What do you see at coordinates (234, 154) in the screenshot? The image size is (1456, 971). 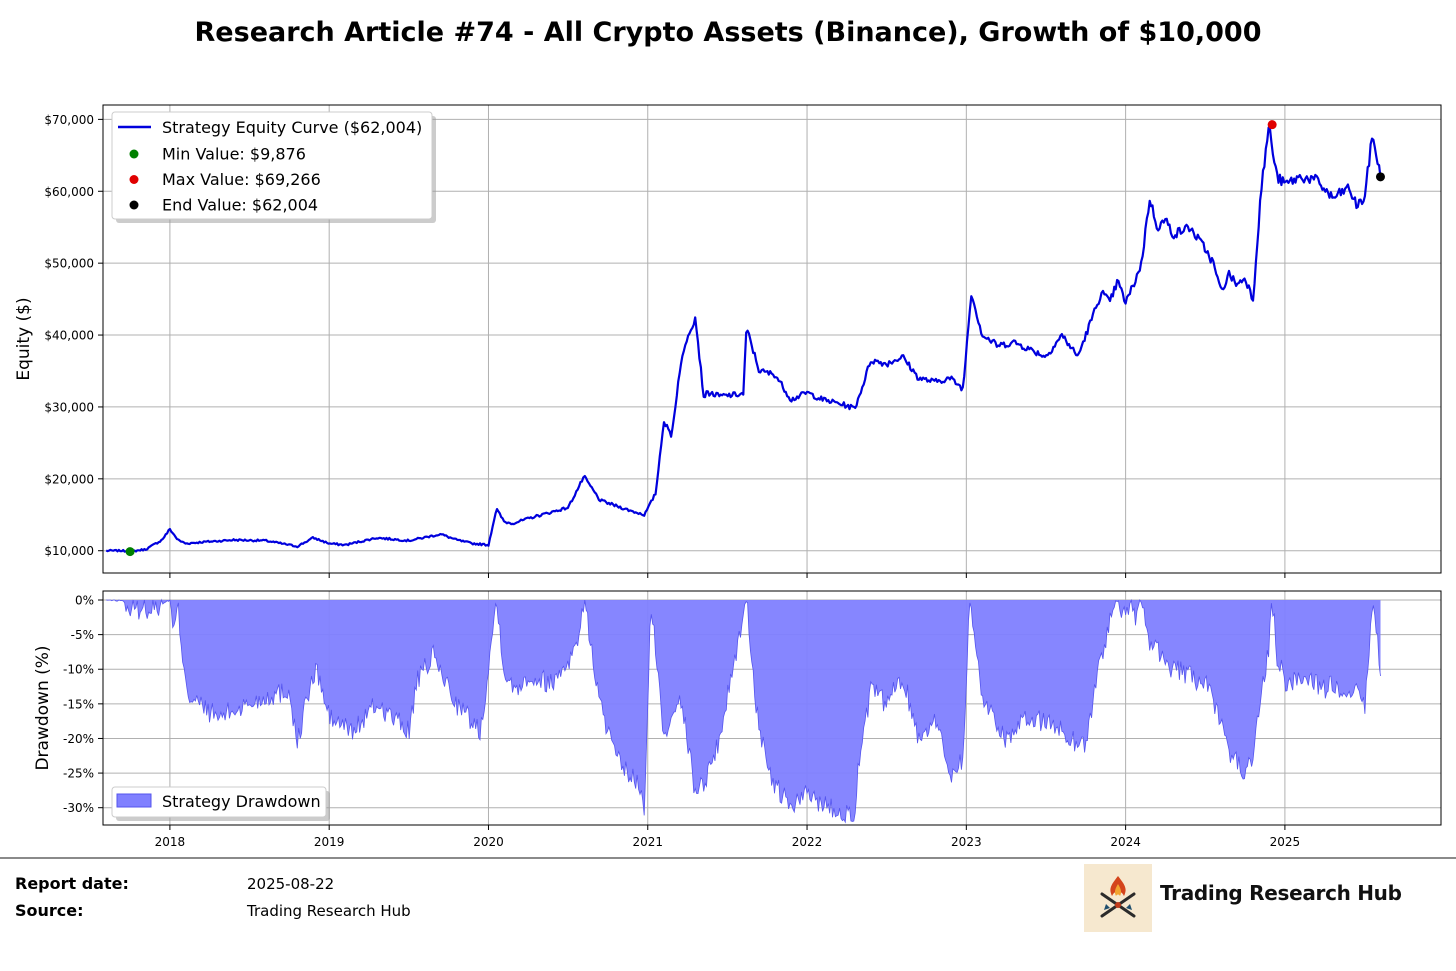 I see `legend-label: Min Value: $9,876` at bounding box center [234, 154].